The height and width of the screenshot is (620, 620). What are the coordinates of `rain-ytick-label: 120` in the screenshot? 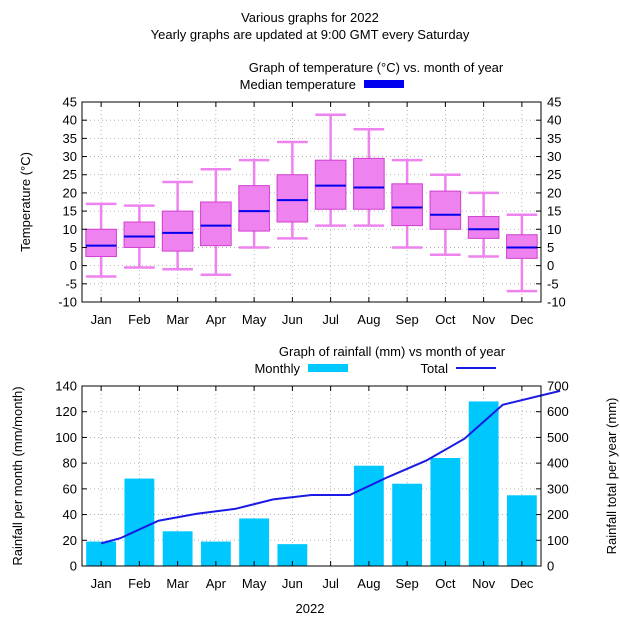 It's located at (66, 411).